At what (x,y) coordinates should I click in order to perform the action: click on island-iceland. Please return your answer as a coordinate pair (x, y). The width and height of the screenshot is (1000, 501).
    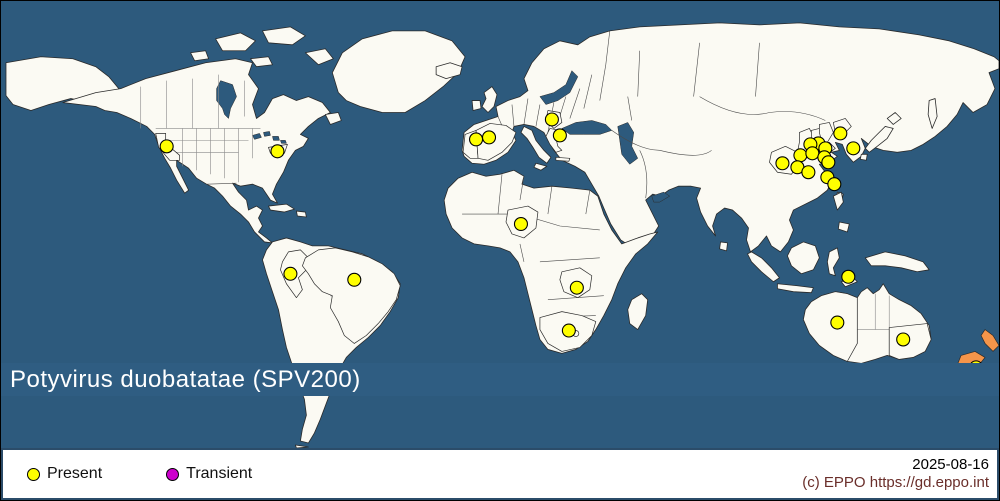
    Looking at the image, I should click on (449, 71).